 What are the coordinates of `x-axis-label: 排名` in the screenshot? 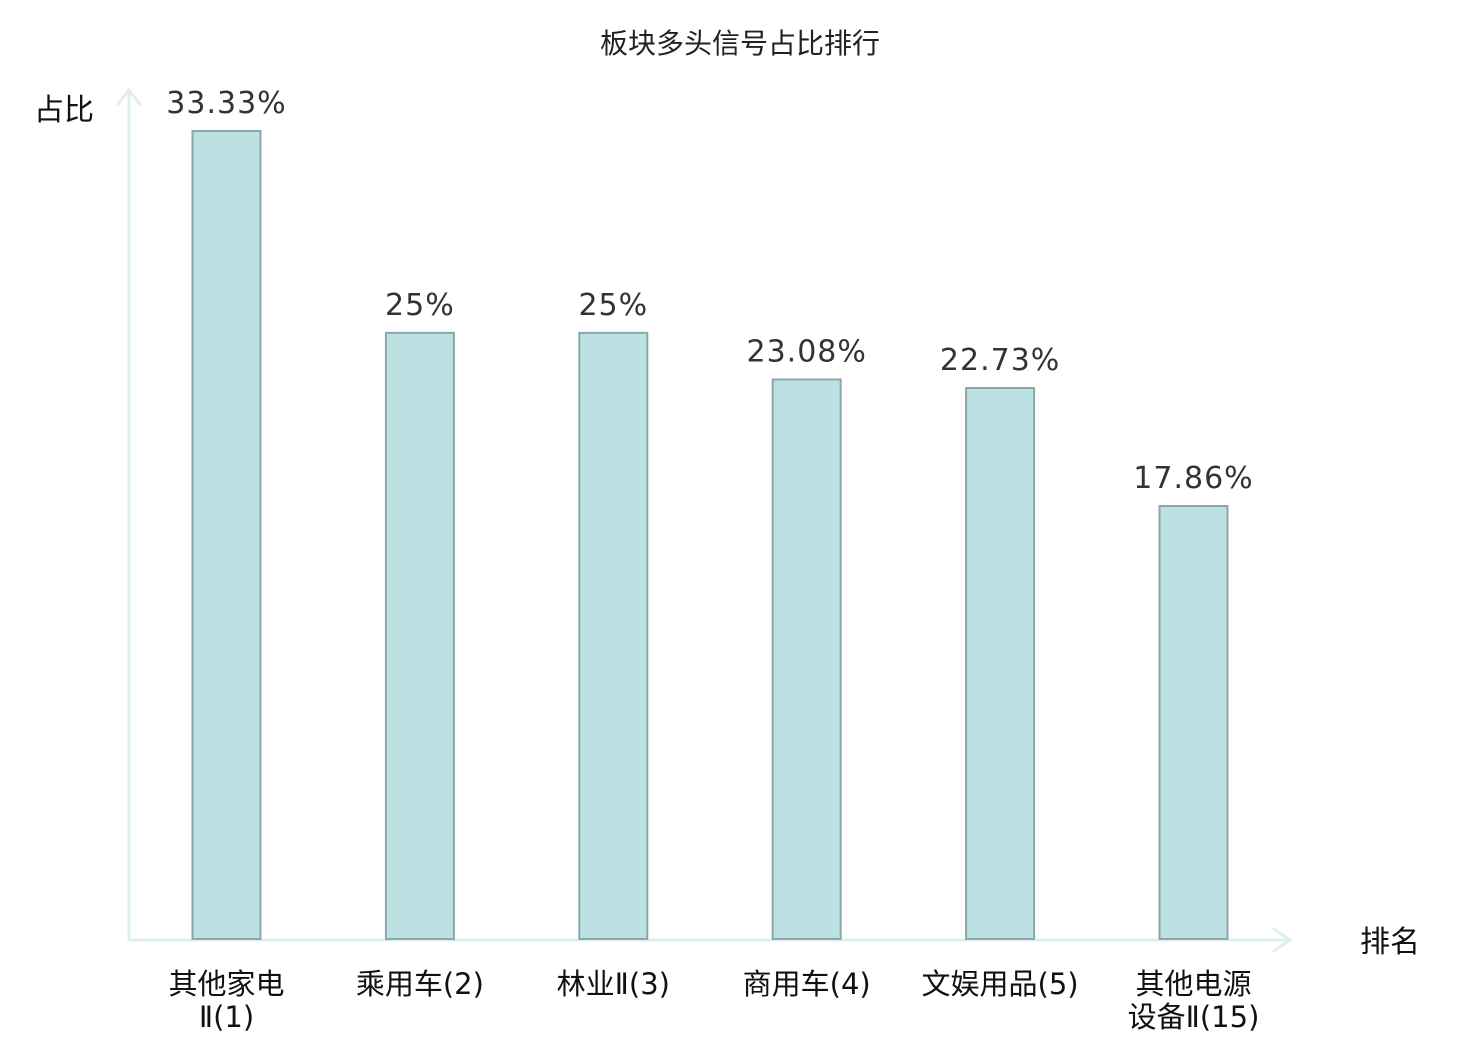 It's located at (1390, 942).